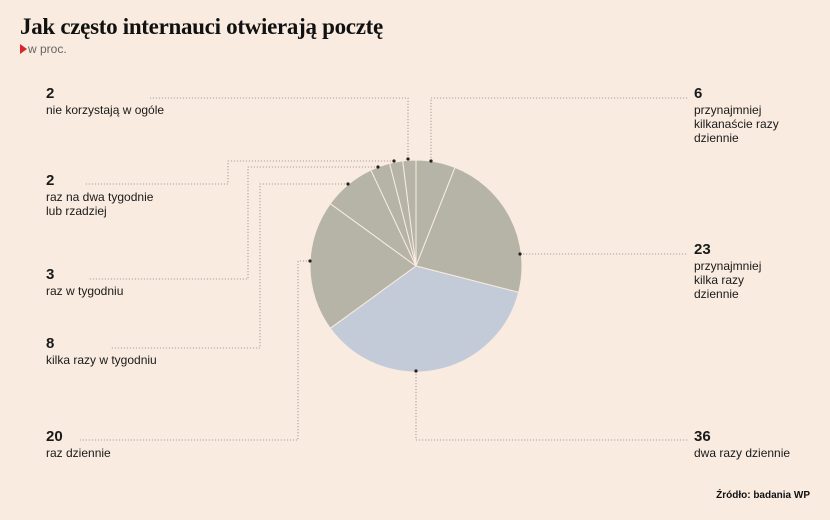 This screenshot has height=520, width=830. I want to click on leader-dot-raz-na-dwa-tygodnie-lub-rzadziej, so click(394, 161).